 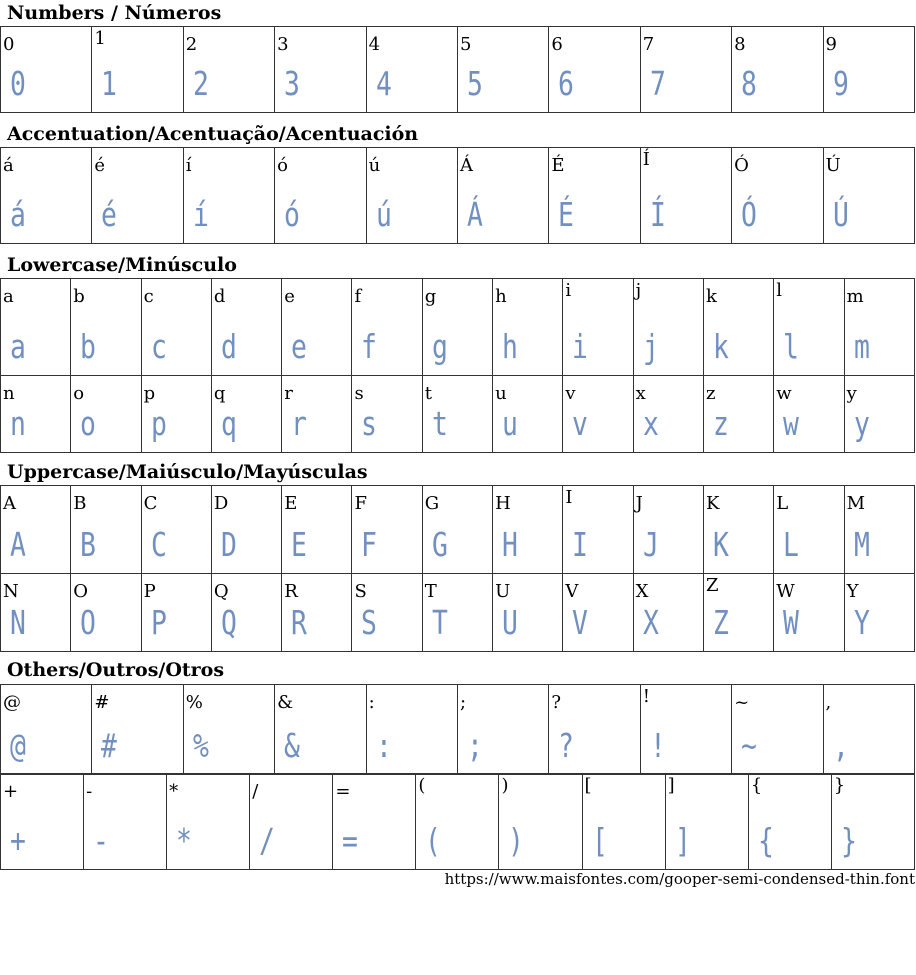 What do you see at coordinates (42, 821) in the screenshot?
I see `glyph-cell: + +` at bounding box center [42, 821].